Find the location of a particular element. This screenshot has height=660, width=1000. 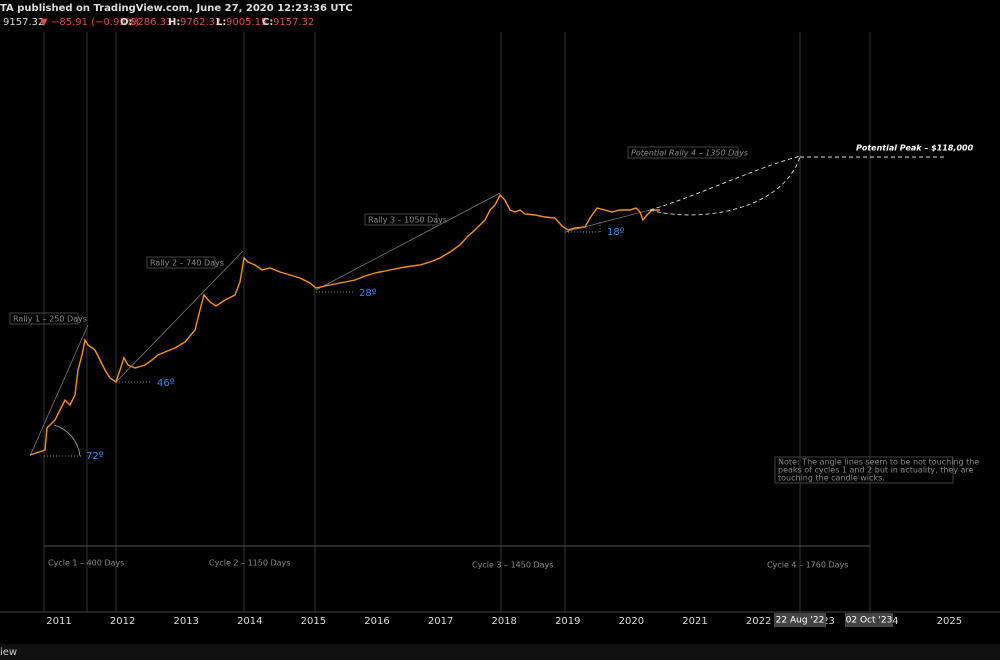

rally-label: Rally 3 – 1050 Days is located at coordinates (407, 220).